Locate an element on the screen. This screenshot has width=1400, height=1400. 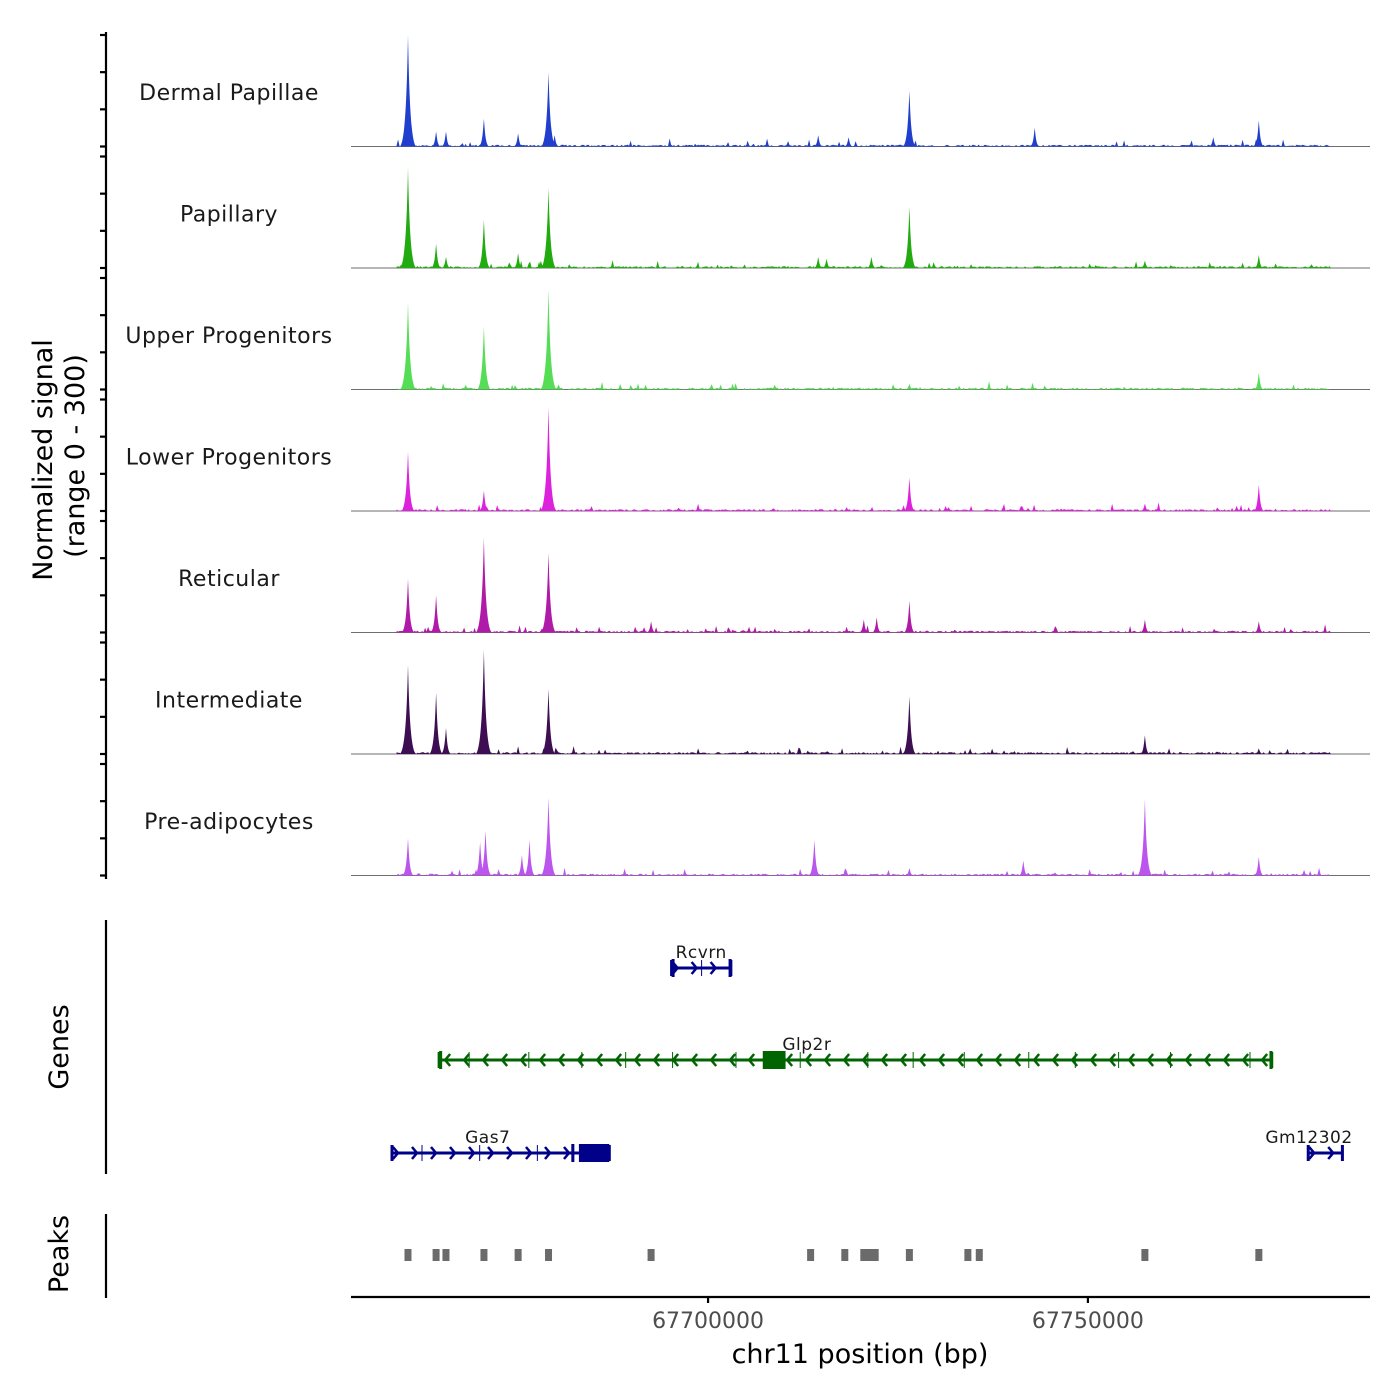
x-tick-label: 67750000 is located at coordinates (1088, 1321).